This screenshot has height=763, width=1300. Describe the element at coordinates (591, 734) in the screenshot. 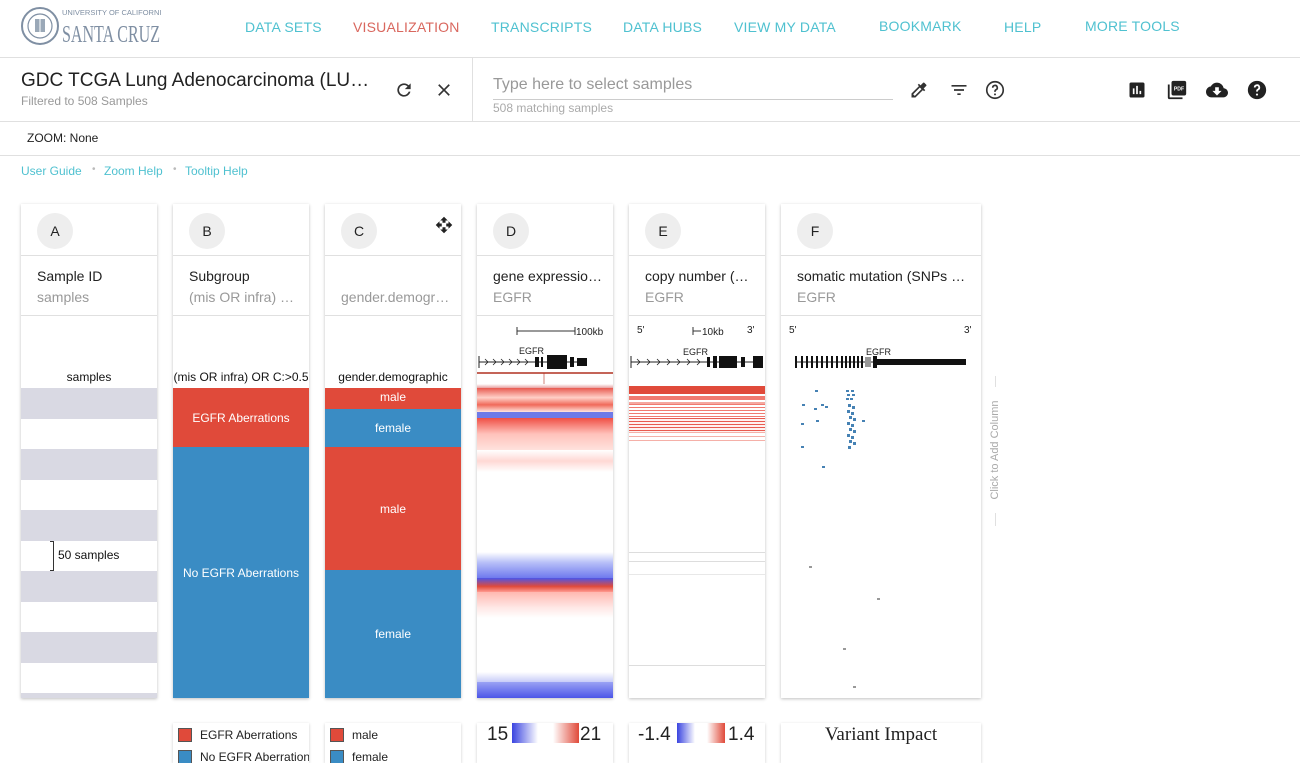

I see `legend-max: 21` at that location.